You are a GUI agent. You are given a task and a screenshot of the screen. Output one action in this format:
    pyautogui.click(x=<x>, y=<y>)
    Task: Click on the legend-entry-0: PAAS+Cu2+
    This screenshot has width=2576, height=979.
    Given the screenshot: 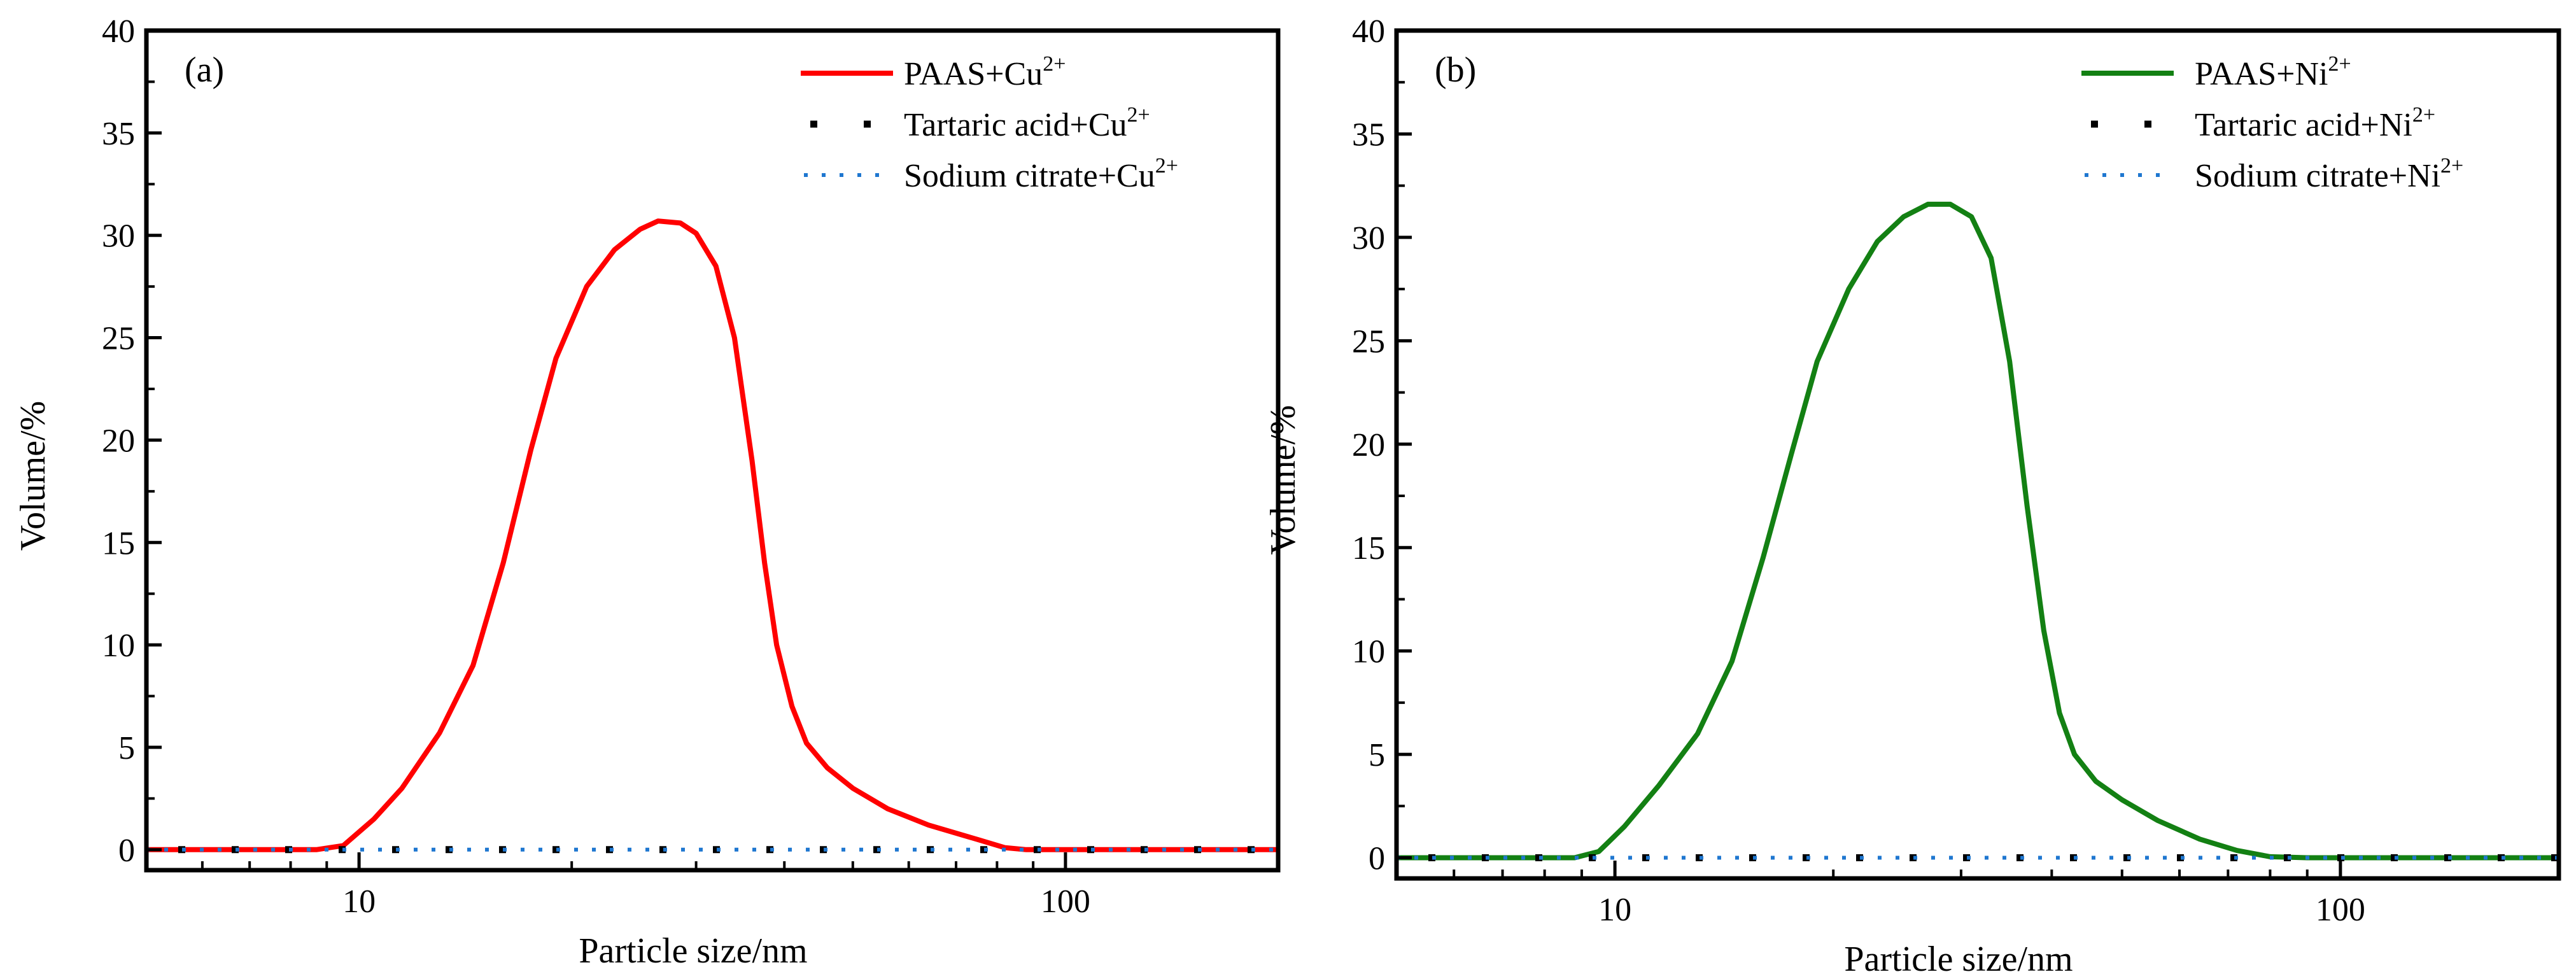 What is the action you would take?
    pyautogui.click(x=985, y=72)
    